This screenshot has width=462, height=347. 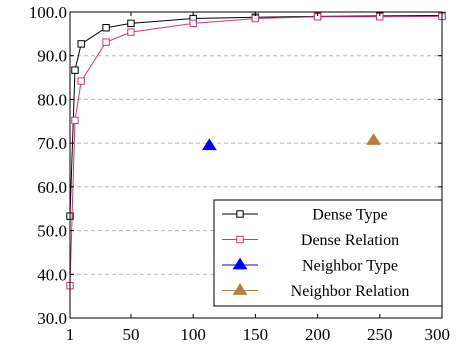 I want to click on series-neighbor-relation, so click(x=373, y=139).